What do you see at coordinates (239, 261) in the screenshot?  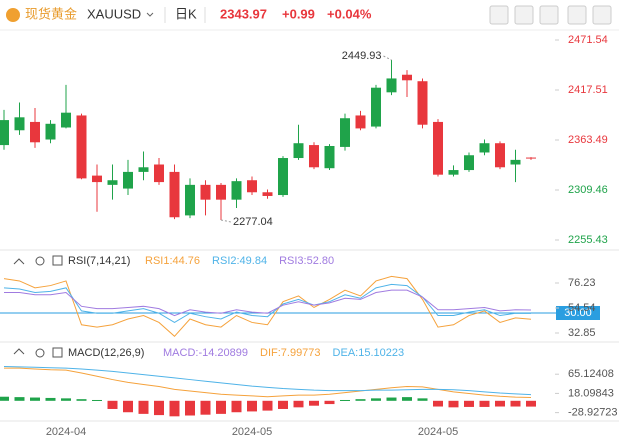 I see `legend-entry: RSI2:49.84` at bounding box center [239, 261].